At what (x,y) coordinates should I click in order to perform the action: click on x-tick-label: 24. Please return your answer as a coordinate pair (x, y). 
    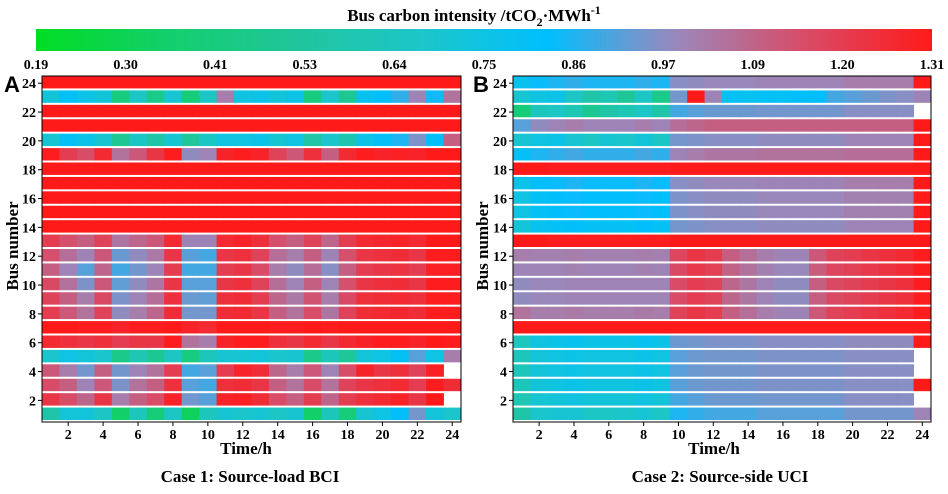
    Looking at the image, I should click on (452, 435).